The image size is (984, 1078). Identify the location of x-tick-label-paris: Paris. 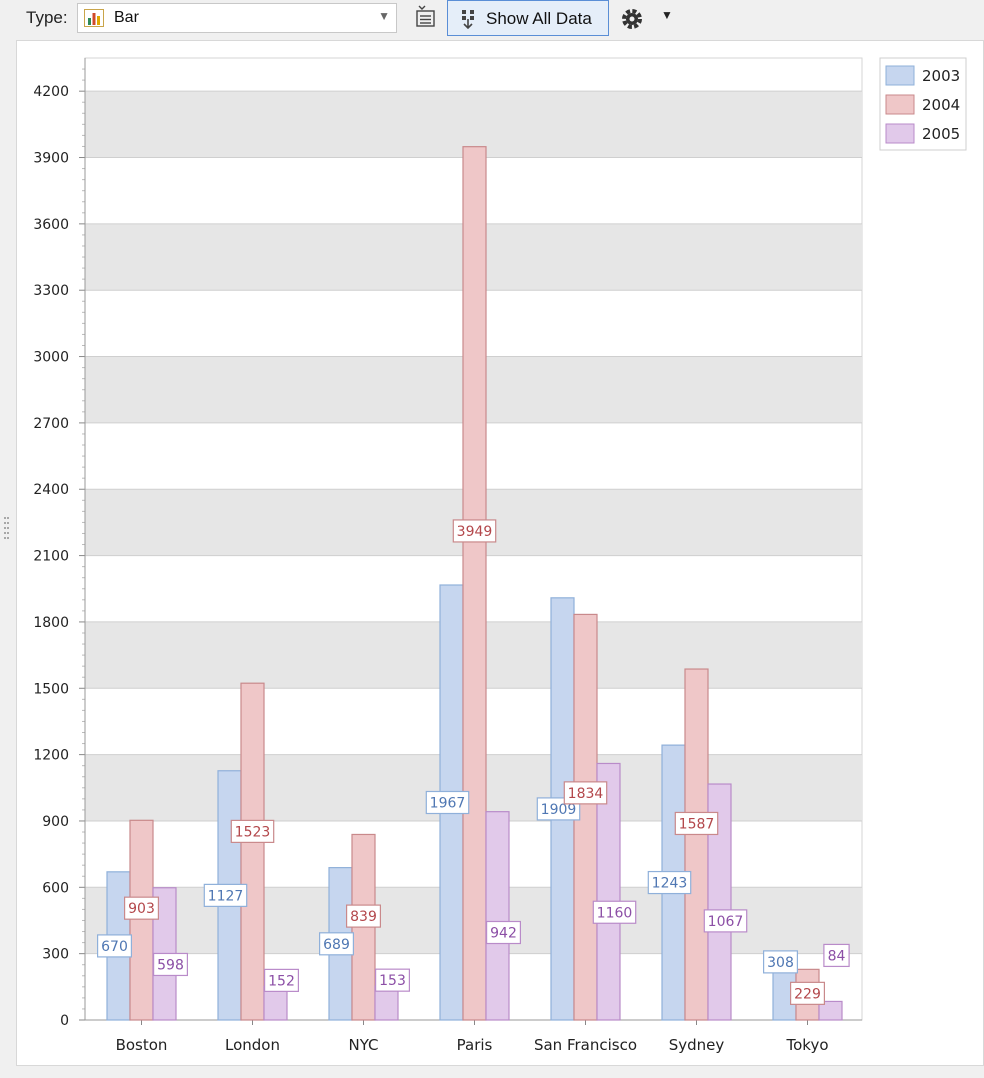
(475, 1045).